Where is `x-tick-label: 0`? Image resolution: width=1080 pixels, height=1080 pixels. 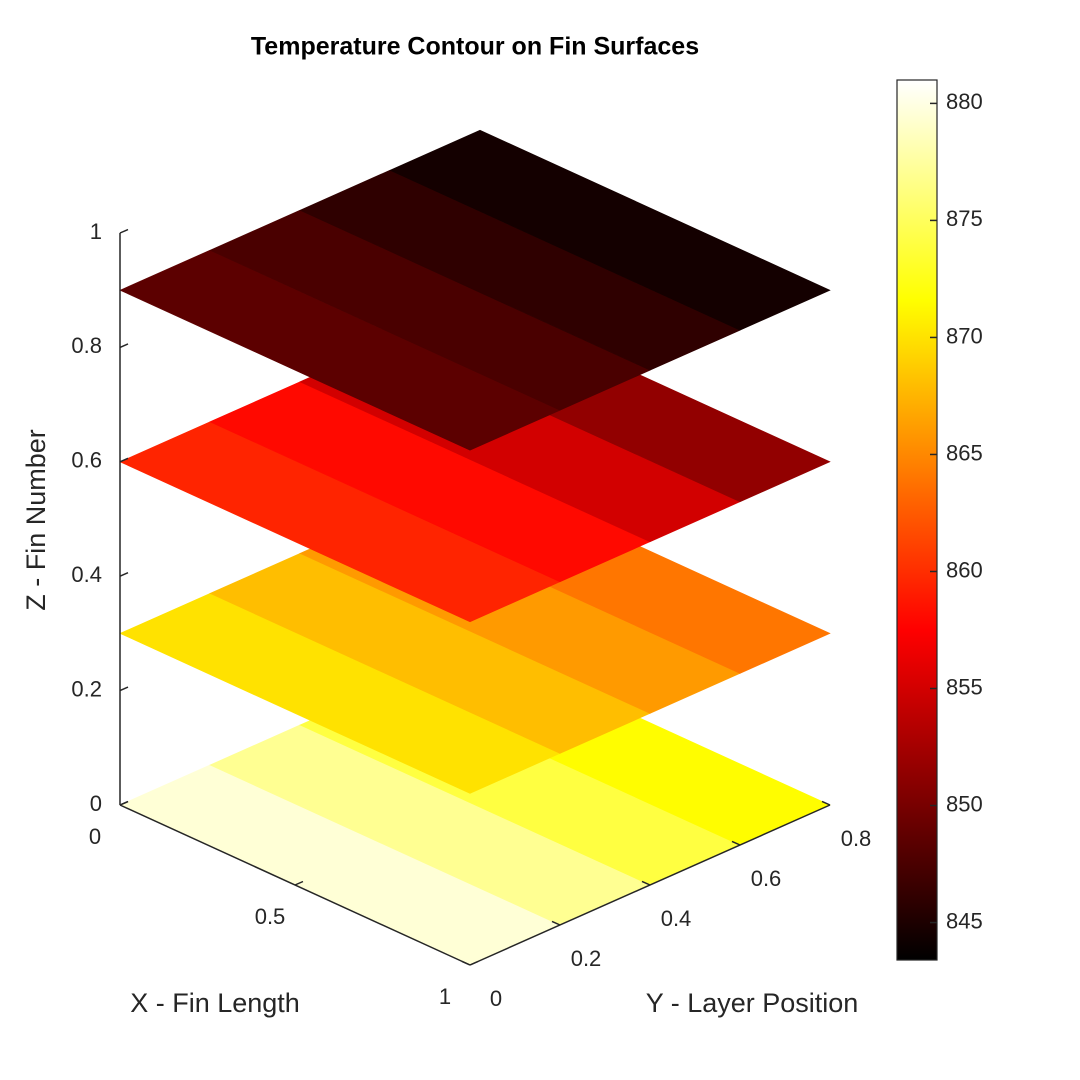
x-tick-label: 0 is located at coordinates (95, 836).